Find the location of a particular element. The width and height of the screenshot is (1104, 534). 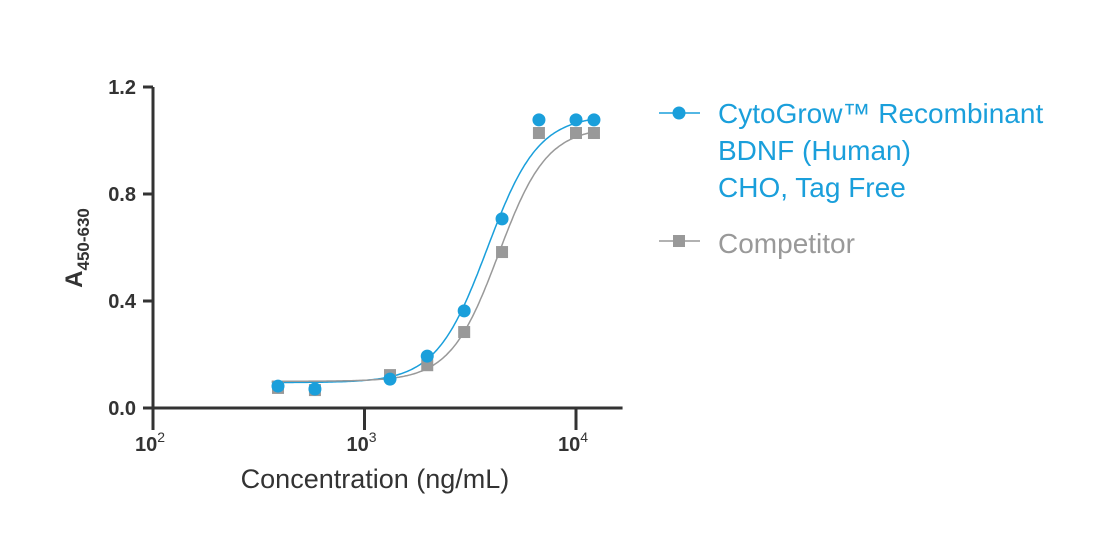

legend-text-line: Competitor is located at coordinates (786, 243).